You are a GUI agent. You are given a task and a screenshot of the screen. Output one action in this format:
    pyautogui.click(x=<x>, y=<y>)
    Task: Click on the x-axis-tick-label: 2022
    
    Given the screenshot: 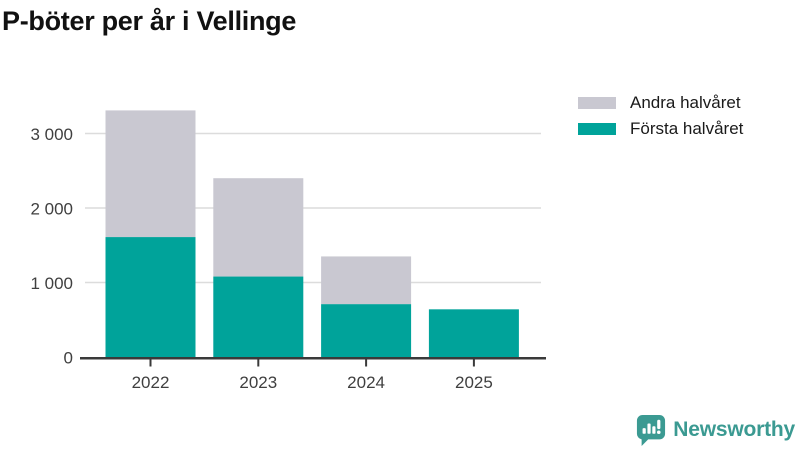 What is the action you would take?
    pyautogui.click(x=151, y=382)
    